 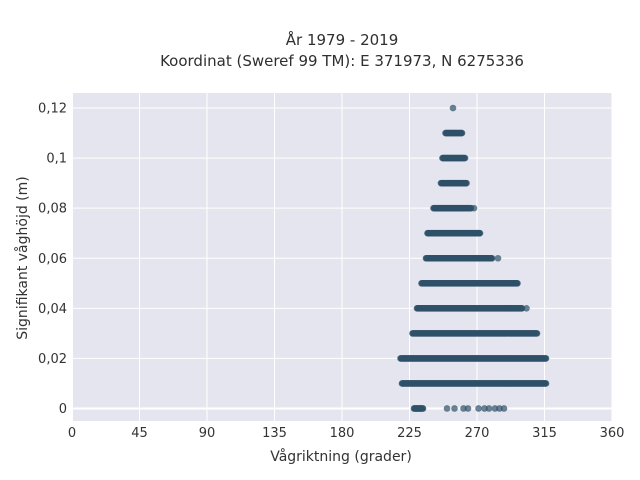 I want to click on chart-title: År 1979 - 2019, so click(x=342, y=39).